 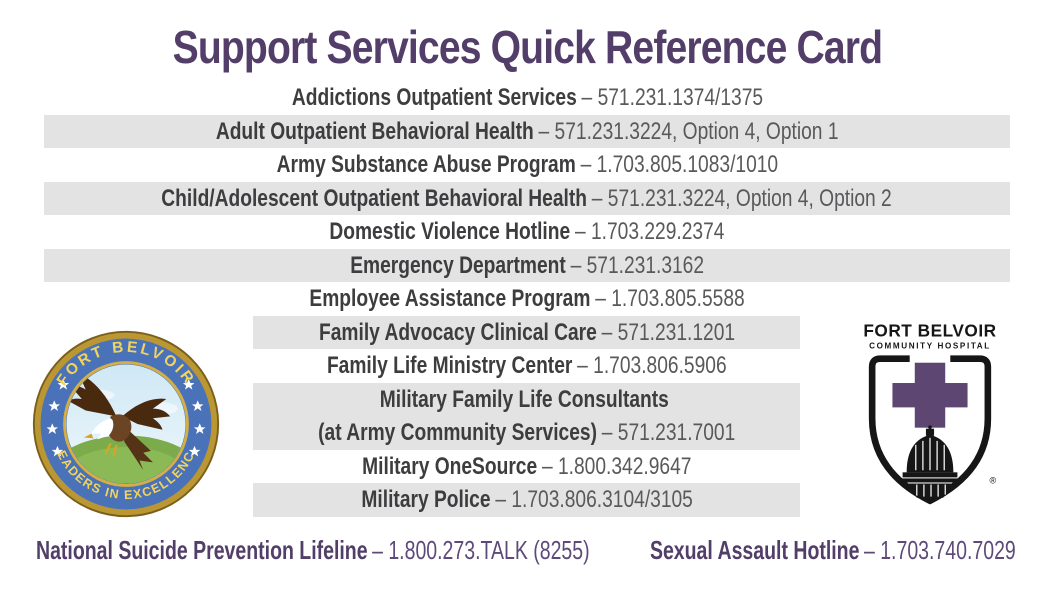 What do you see at coordinates (458, 265) in the screenshot?
I see `service-name: Emergency Department` at bounding box center [458, 265].